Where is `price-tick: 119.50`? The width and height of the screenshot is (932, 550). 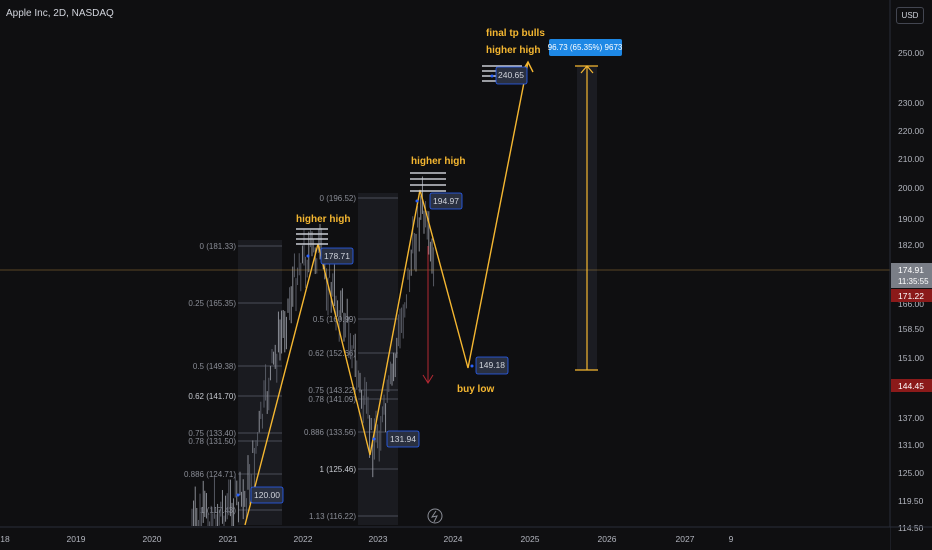
price-tick: 119.50 is located at coordinates (911, 501).